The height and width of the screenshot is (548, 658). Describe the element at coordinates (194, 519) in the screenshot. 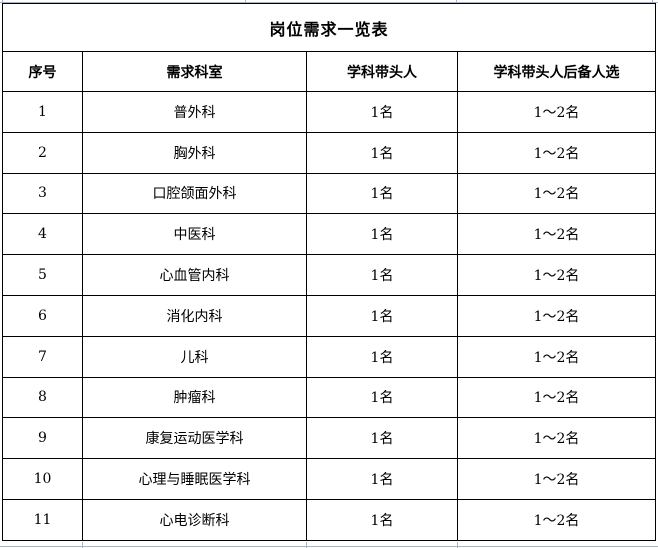

I see `table-cell: 心电诊断科` at that location.